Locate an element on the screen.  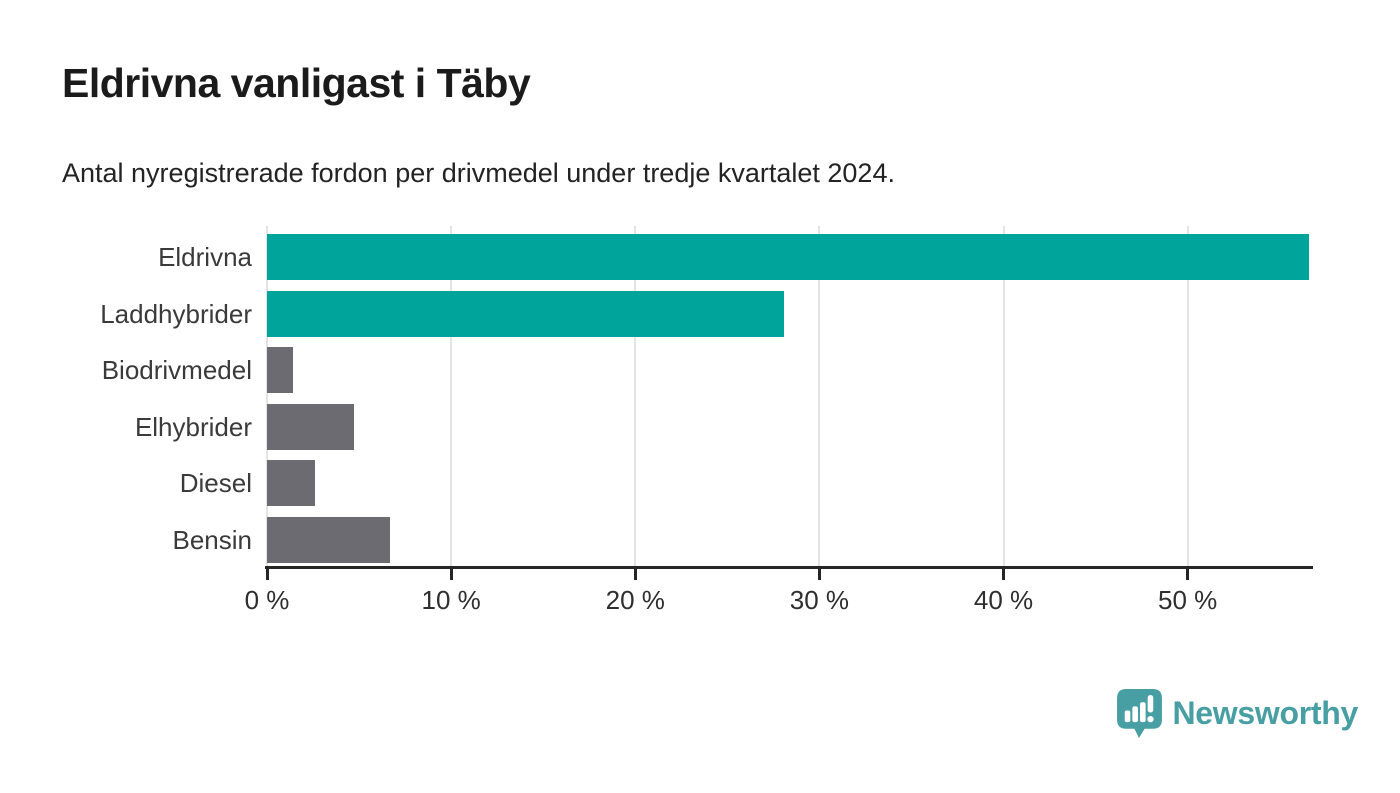
x-axis-line is located at coordinates (789, 567).